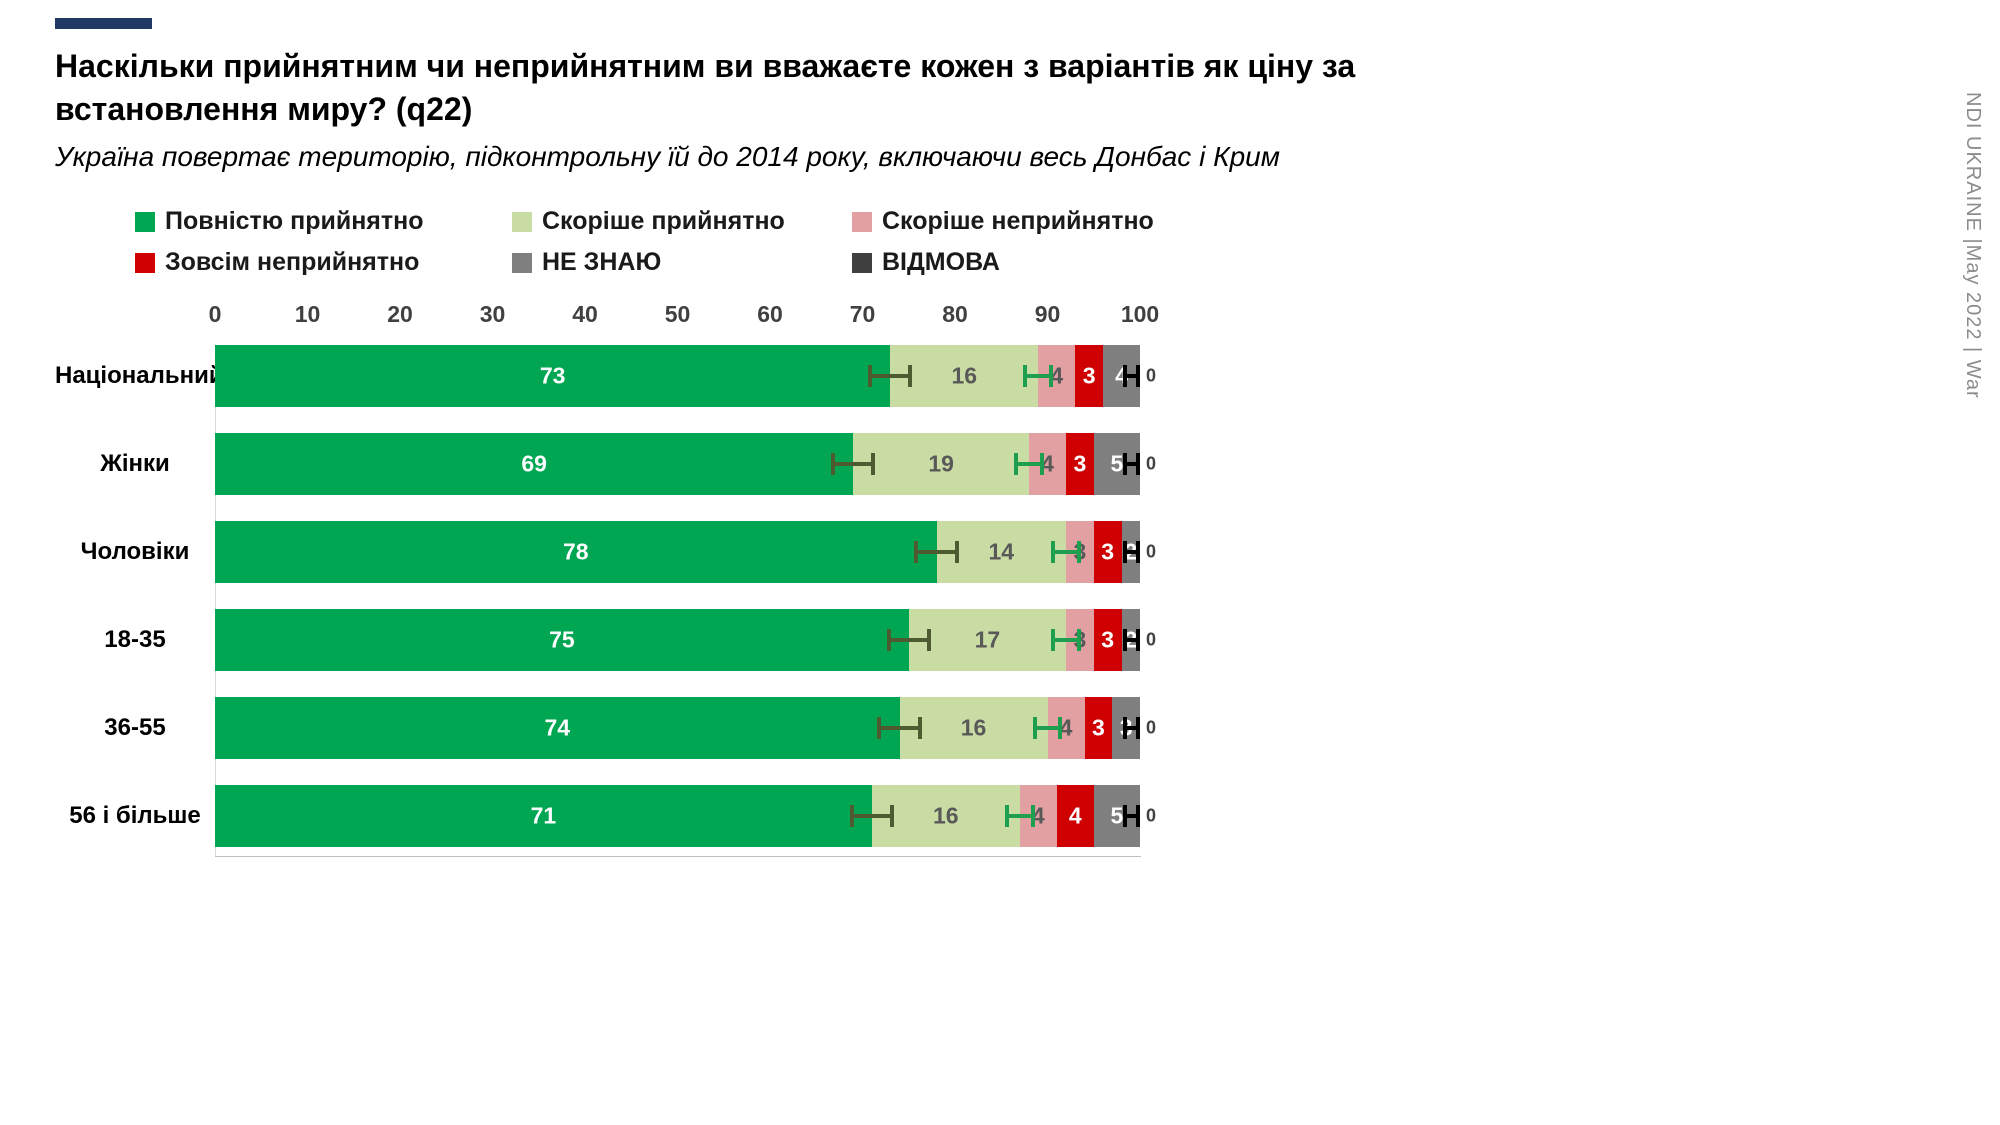 The image size is (2000, 1125). I want to click on x-tick-label: 60, so click(770, 314).